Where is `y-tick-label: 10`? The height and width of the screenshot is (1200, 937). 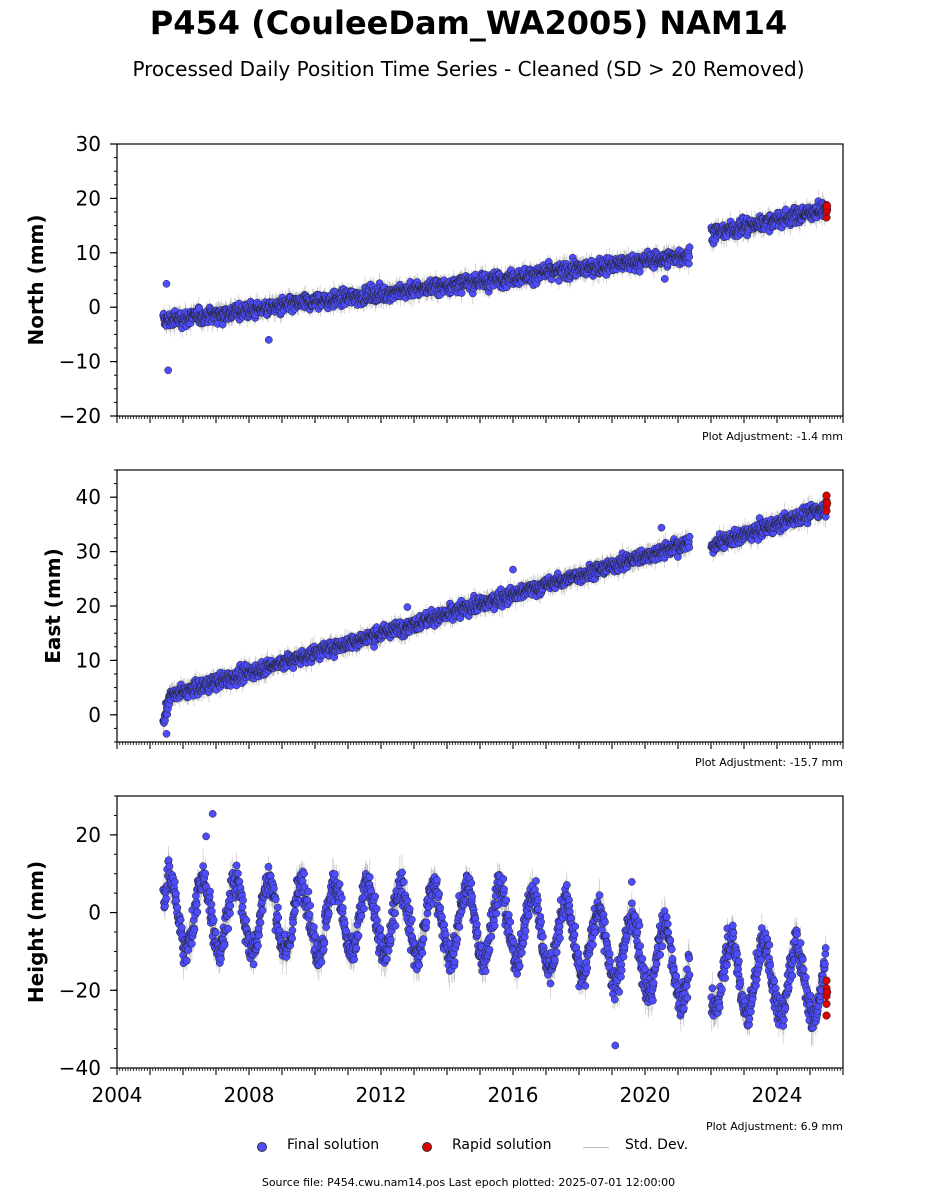
y-tick-label: 10 is located at coordinates (88, 253).